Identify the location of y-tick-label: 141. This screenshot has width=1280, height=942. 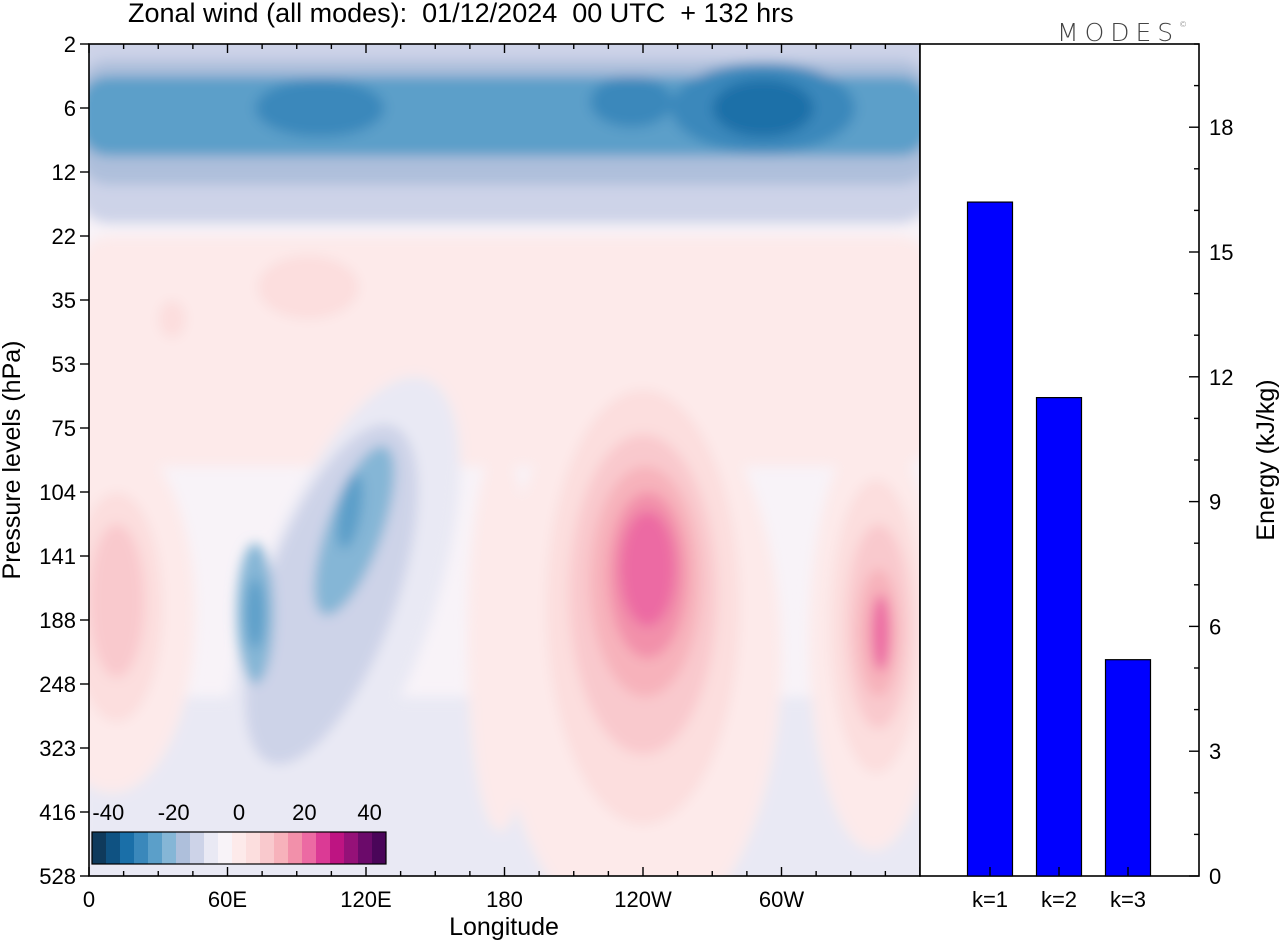
(57, 556).